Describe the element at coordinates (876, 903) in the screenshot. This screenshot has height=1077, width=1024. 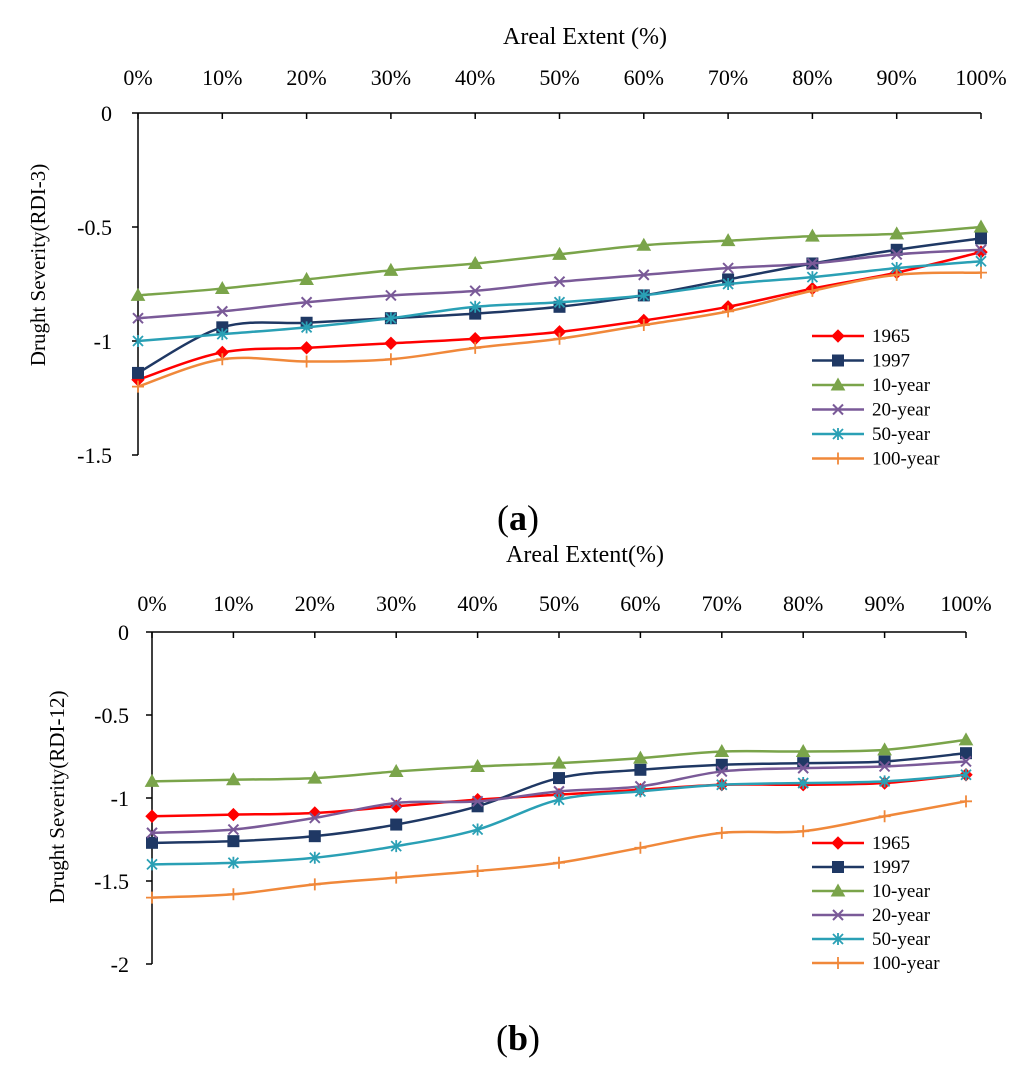
I see `legend-b: 1965 1997 10-year 20-year 50-year 100-year` at that location.